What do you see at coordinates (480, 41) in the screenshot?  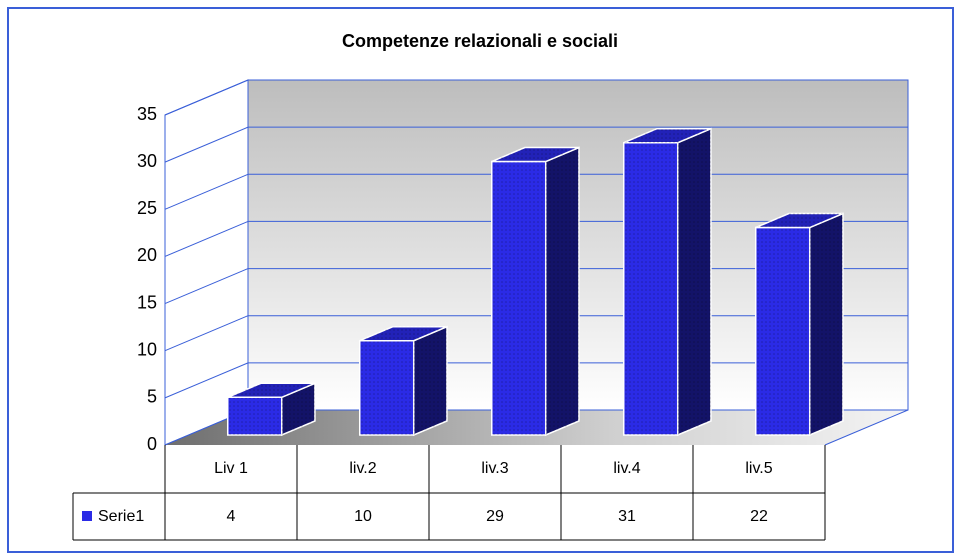 I see `chart-title: Competenze relazionali e sociali` at bounding box center [480, 41].